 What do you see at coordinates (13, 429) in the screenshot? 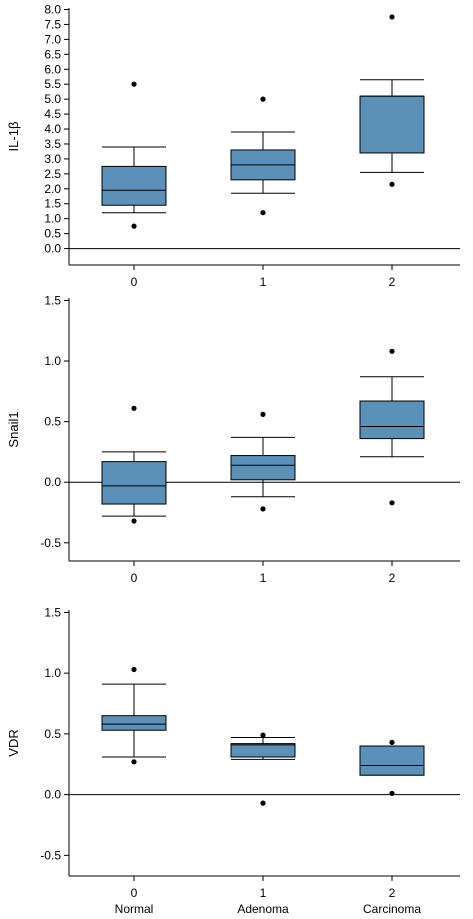
I see `y-axis-label: Snail1` at bounding box center [13, 429].